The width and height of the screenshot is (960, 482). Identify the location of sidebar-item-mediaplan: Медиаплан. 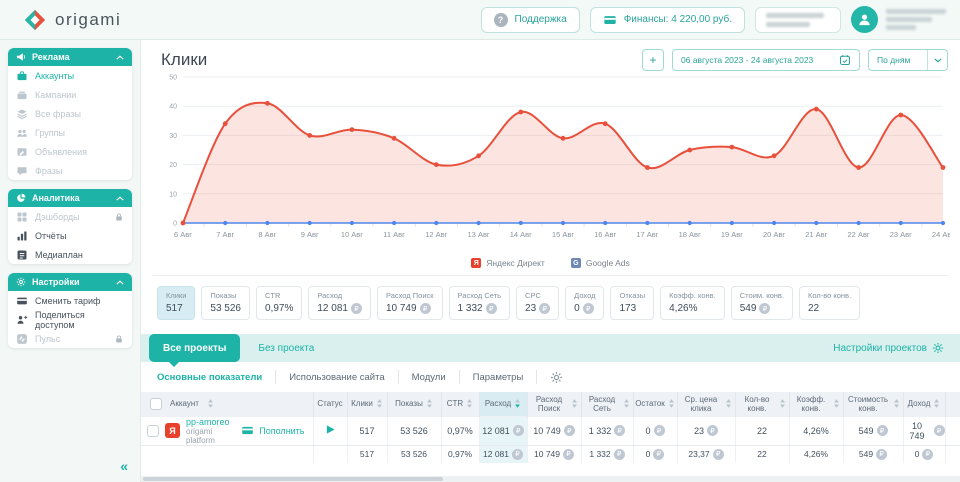
(70, 254).